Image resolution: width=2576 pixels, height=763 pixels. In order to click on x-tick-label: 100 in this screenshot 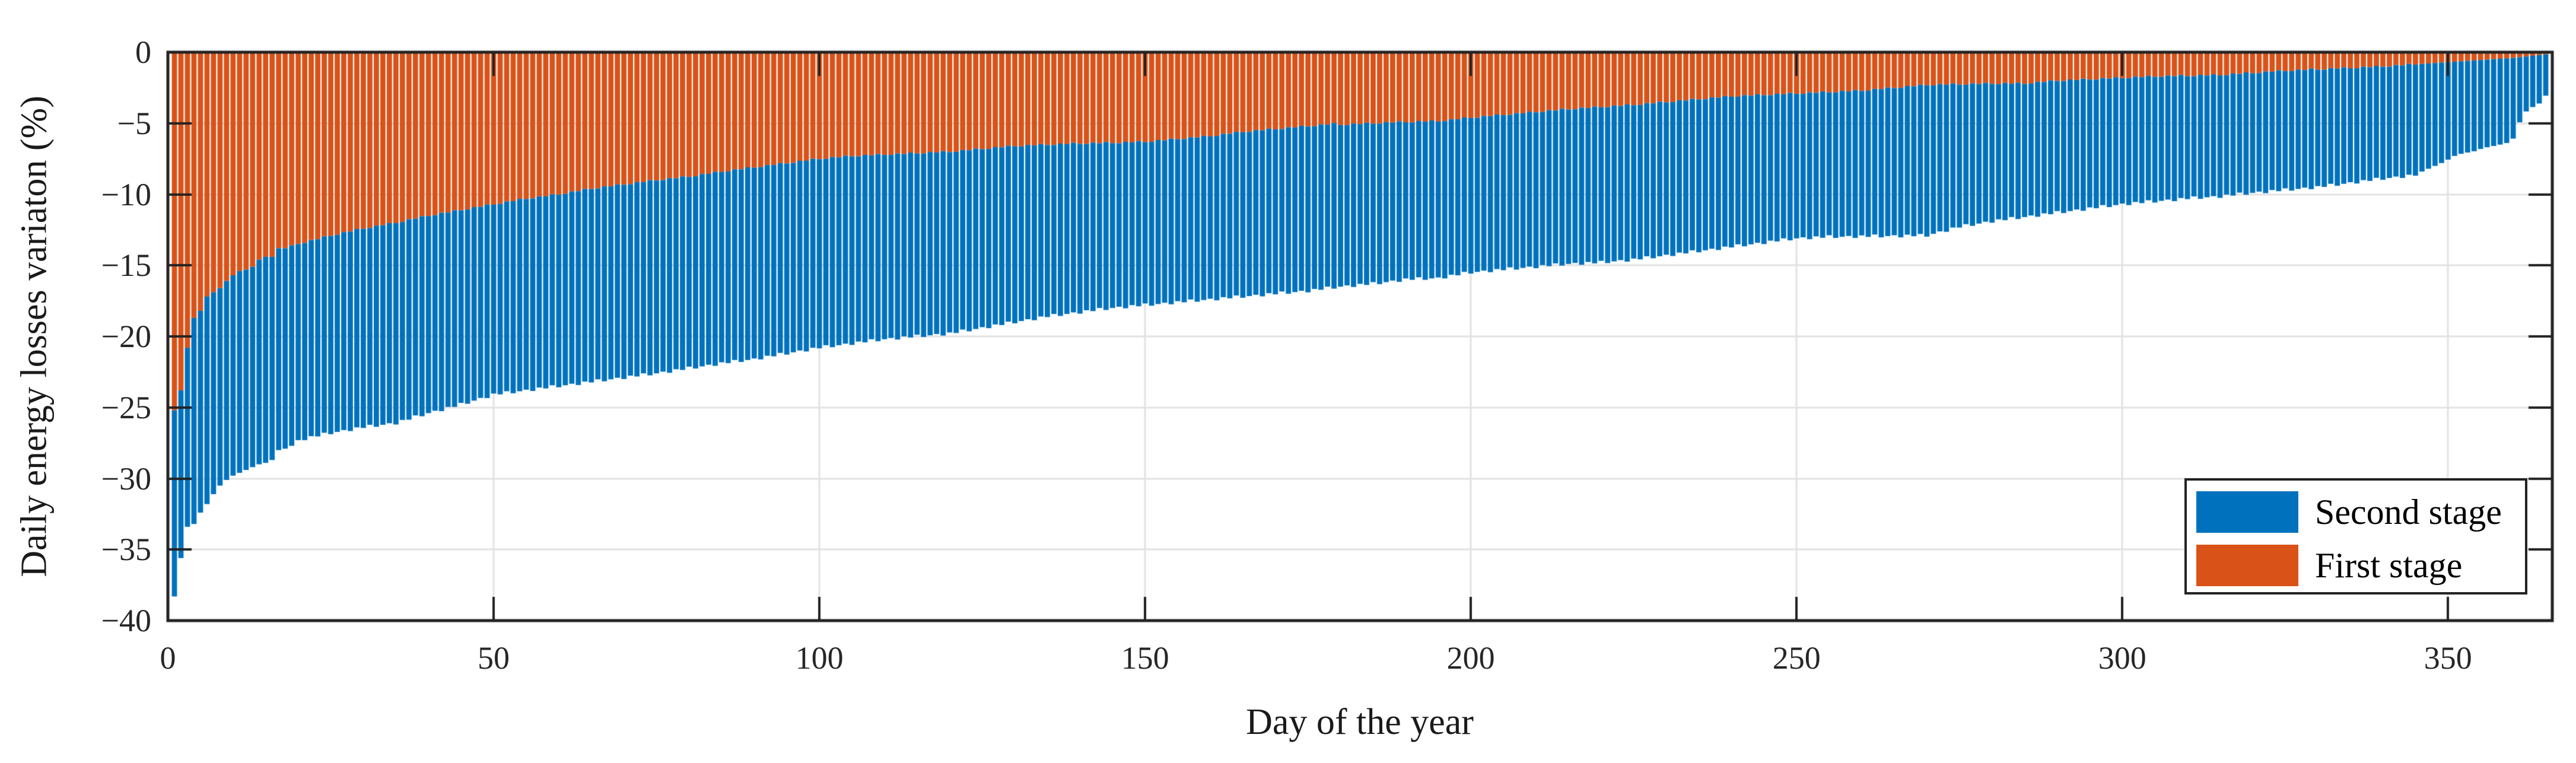, I will do `click(819, 658)`.